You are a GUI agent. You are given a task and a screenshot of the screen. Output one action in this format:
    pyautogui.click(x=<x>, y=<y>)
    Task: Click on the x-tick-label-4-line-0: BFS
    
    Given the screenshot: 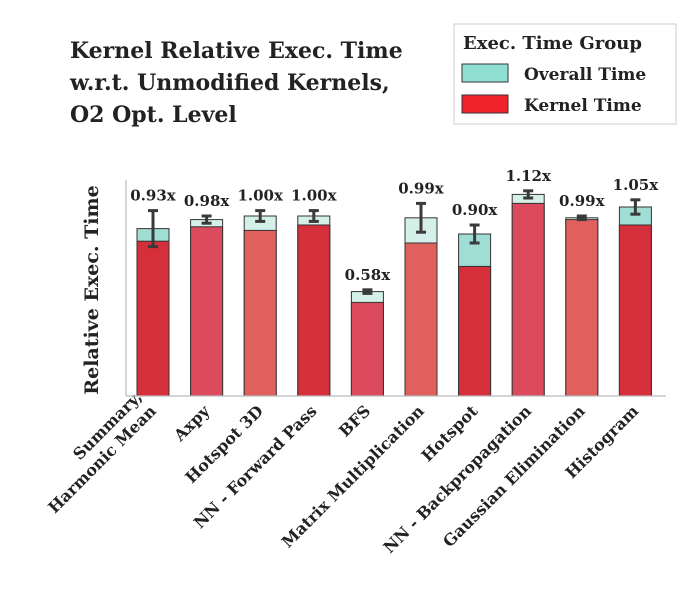 What is the action you would take?
    pyautogui.click(x=354, y=420)
    